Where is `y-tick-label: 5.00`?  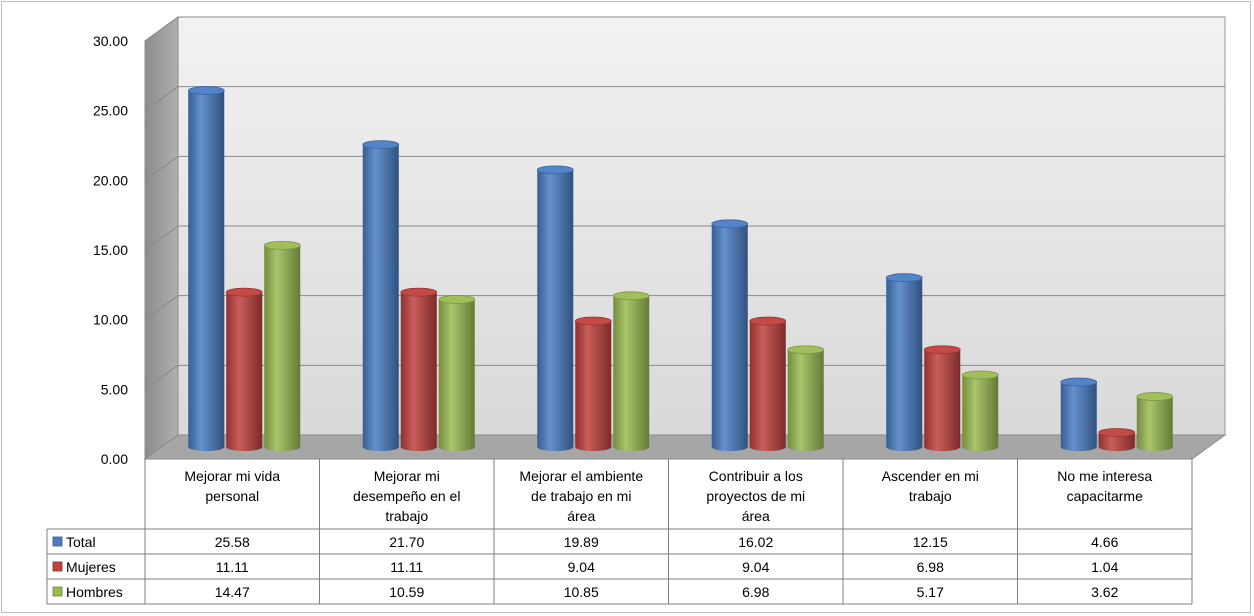
y-tick-label: 5.00 is located at coordinates (114, 389).